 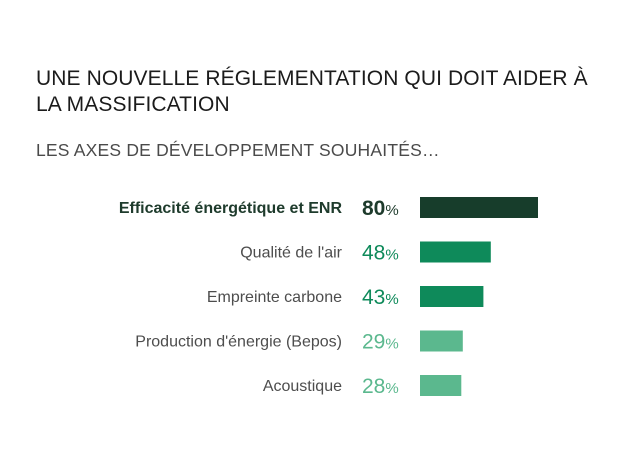 I want to click on value-label: 48%, so click(x=380, y=253).